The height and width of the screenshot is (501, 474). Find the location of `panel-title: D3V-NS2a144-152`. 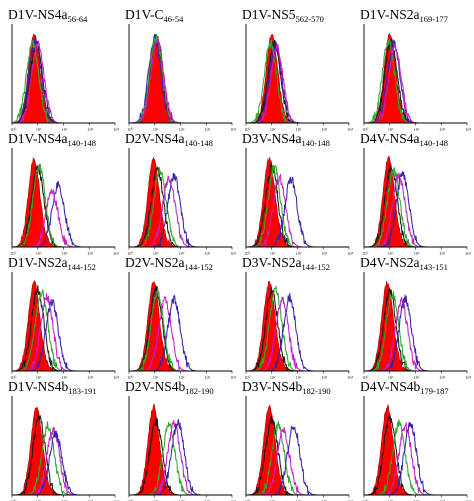

panel-title: D3V-NS2a144-152 is located at coordinates (286, 263).